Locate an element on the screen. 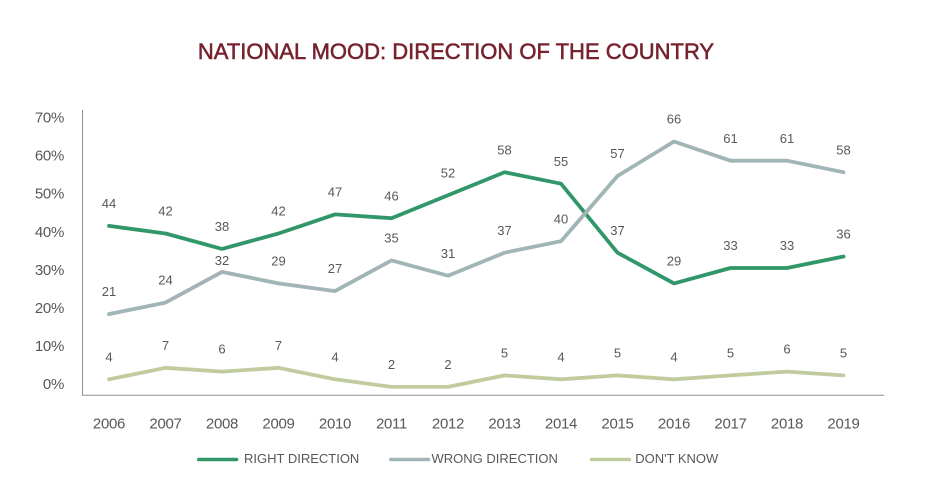 The height and width of the screenshot is (482, 945). svg-text: 2009 is located at coordinates (278, 424).